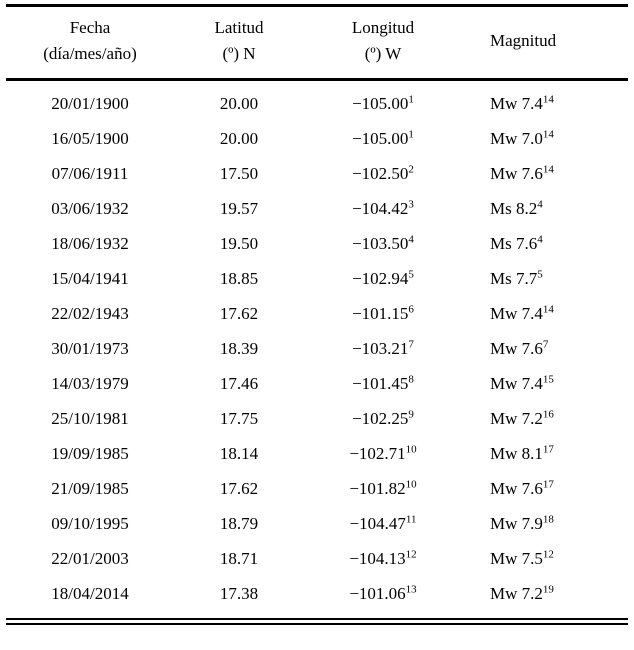 The height and width of the screenshot is (650, 634). I want to click on magnitud-ref: 12, so click(548, 554).